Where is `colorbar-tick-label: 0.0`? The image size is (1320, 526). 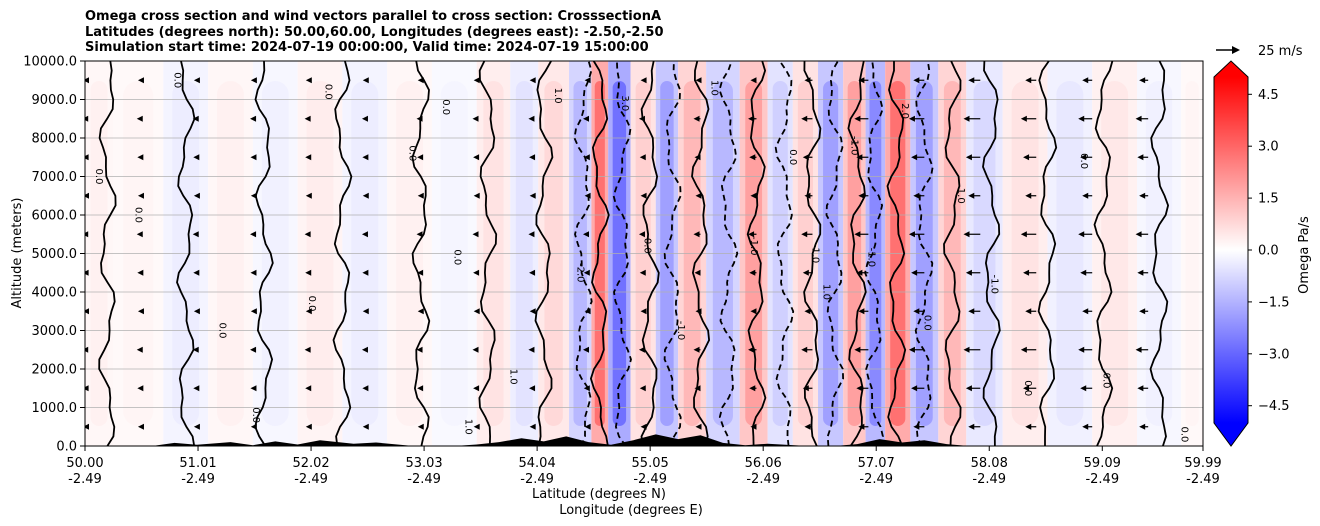
colorbar-tick-label: 0.0 is located at coordinates (1268, 251).